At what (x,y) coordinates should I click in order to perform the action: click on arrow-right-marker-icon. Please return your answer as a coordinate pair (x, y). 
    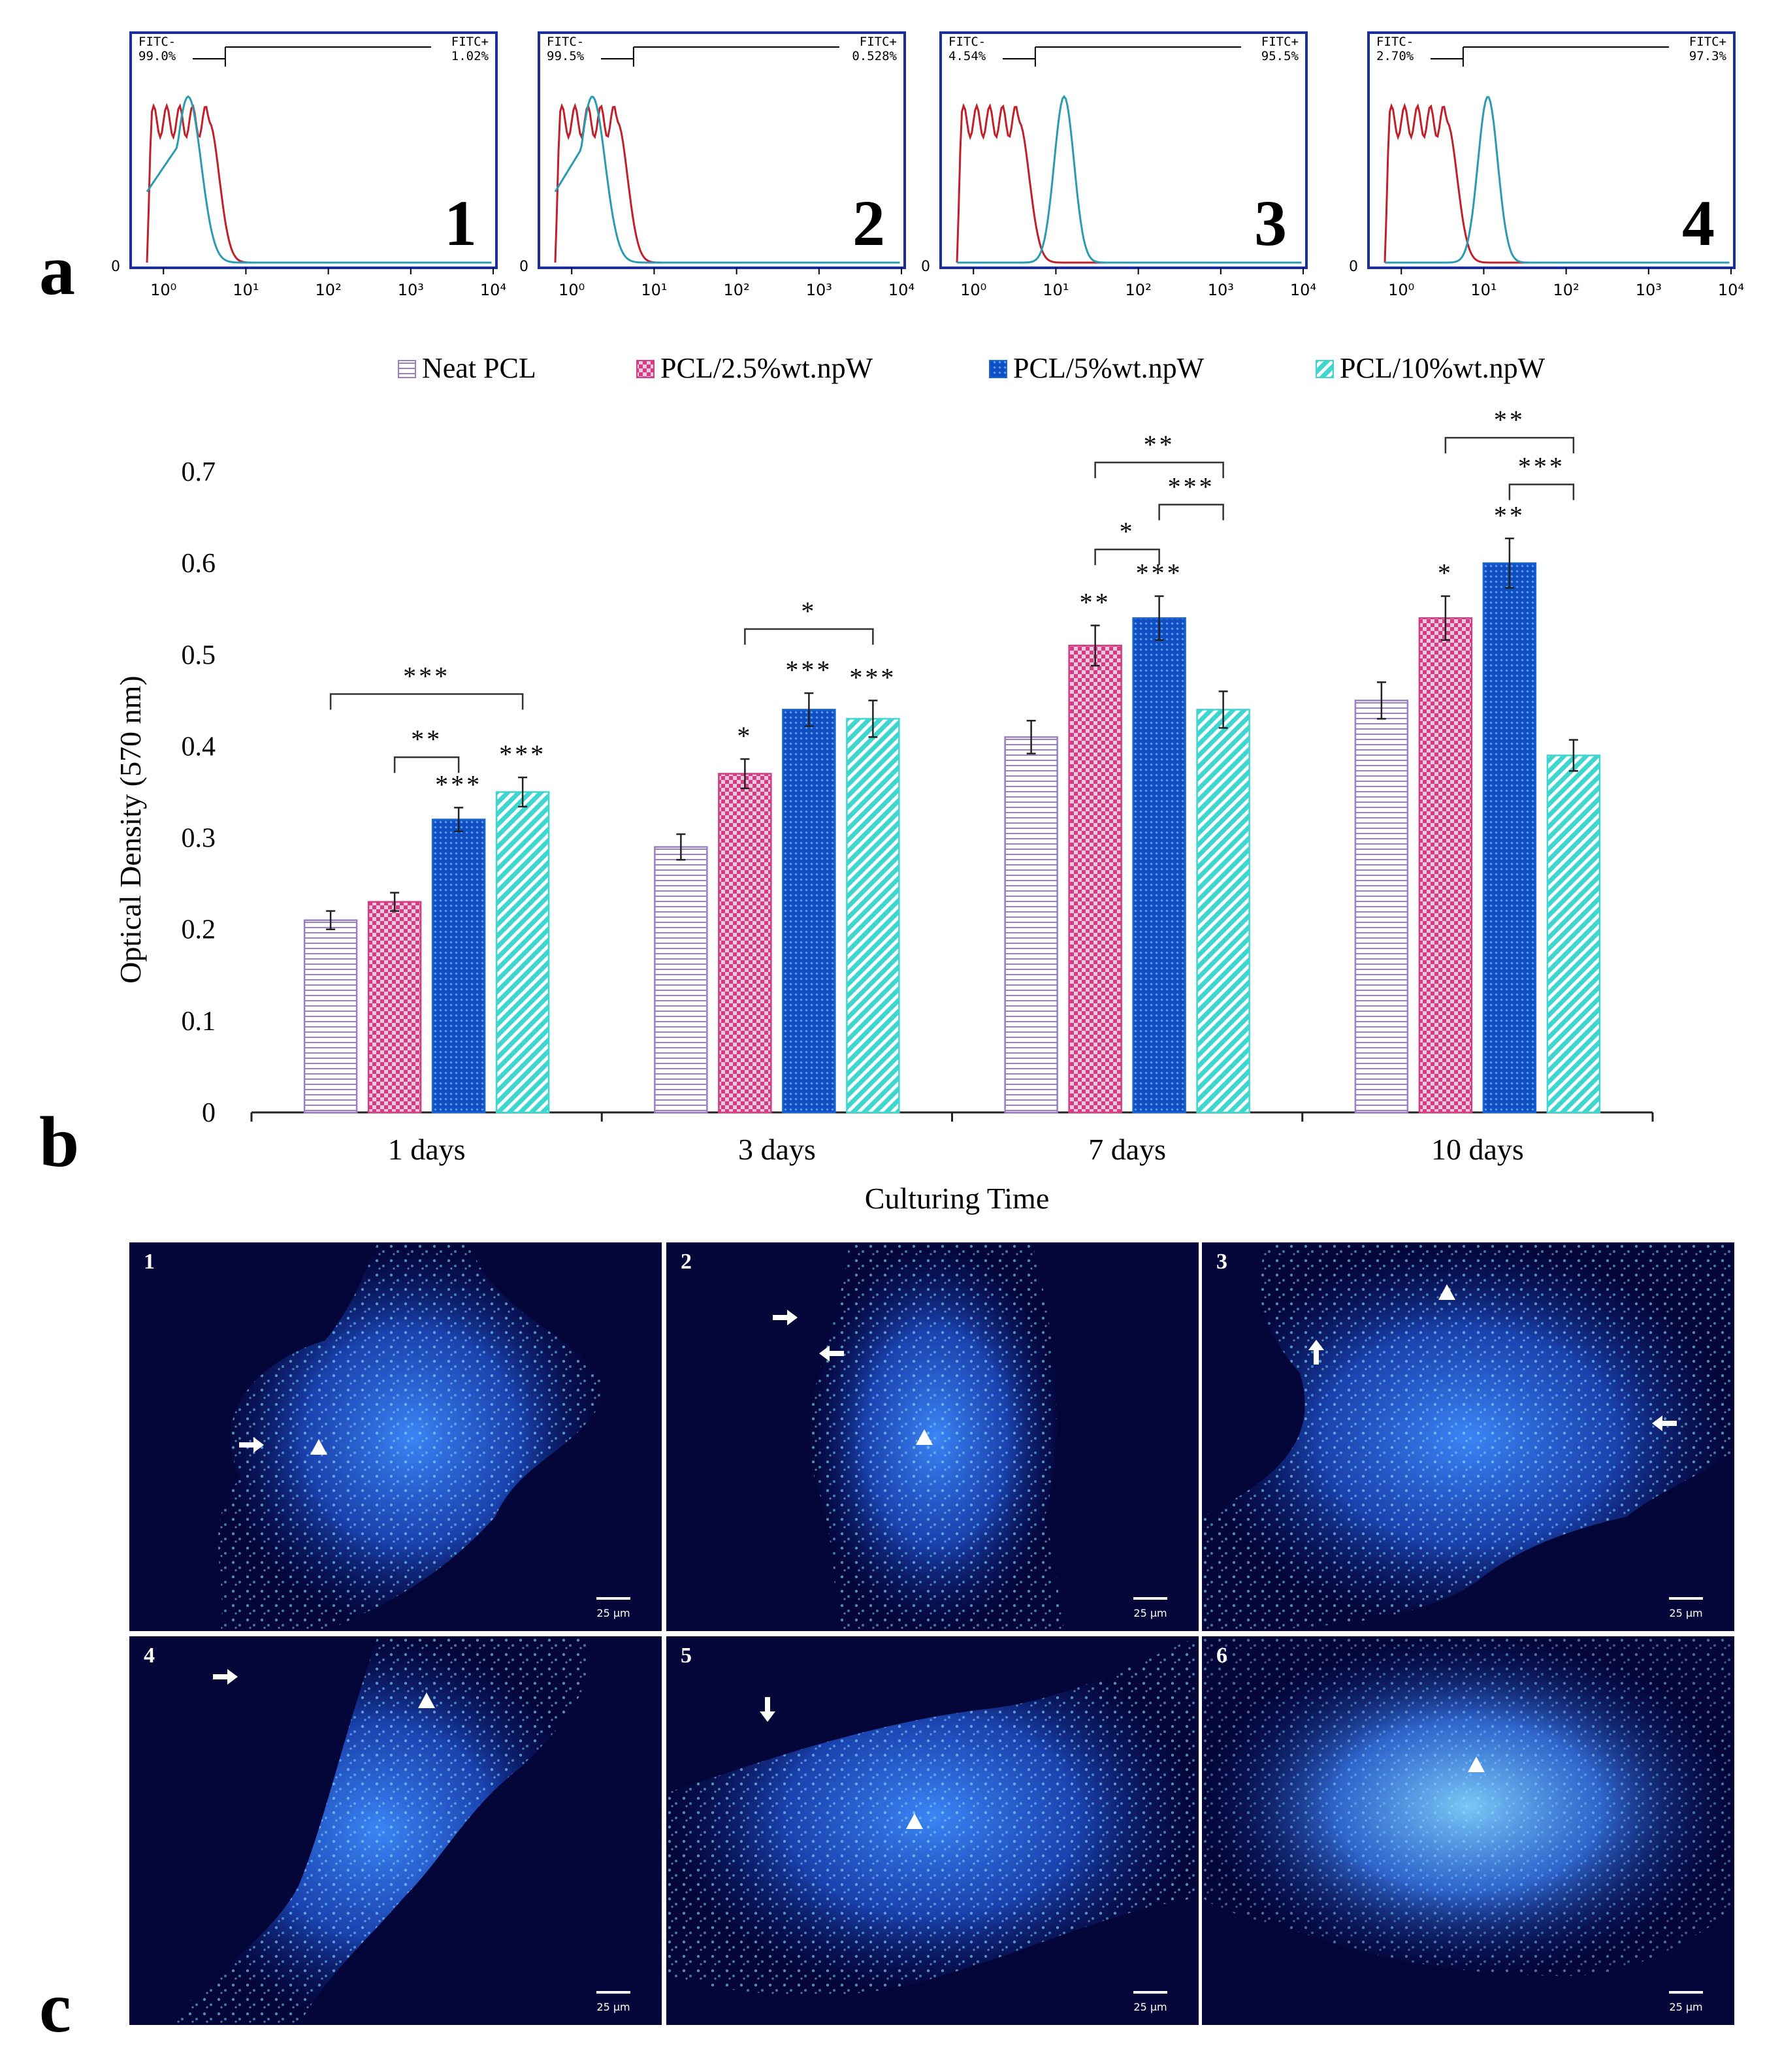
    Looking at the image, I should click on (785, 1317).